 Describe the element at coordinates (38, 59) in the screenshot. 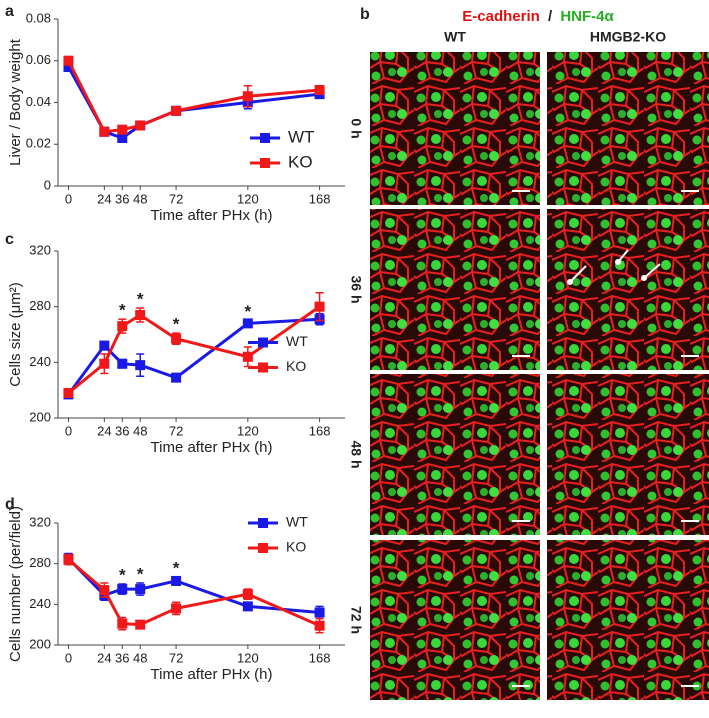

I see `y-tick-label: 0.06` at that location.